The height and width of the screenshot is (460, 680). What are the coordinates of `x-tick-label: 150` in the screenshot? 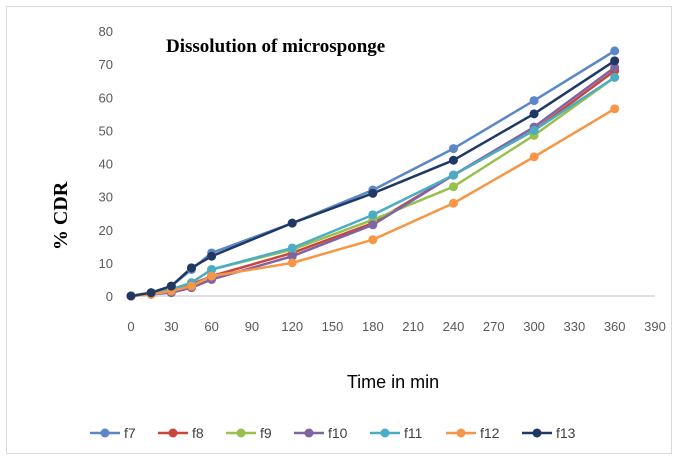 It's located at (333, 326).